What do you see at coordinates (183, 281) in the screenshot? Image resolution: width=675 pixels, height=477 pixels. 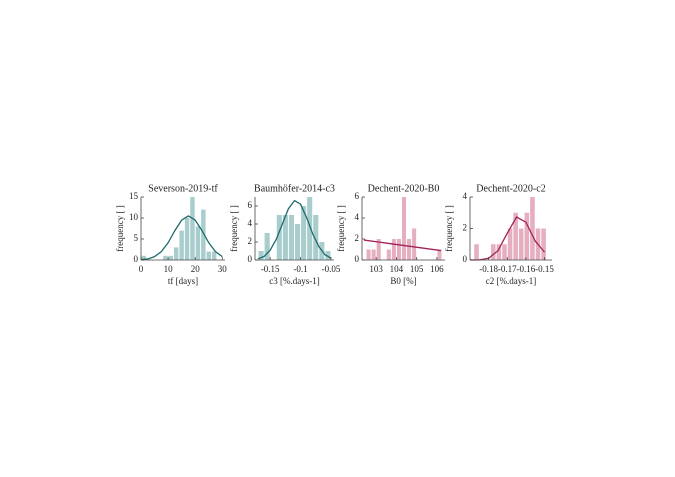 I see `x-axis-label: tf [days]` at bounding box center [183, 281].